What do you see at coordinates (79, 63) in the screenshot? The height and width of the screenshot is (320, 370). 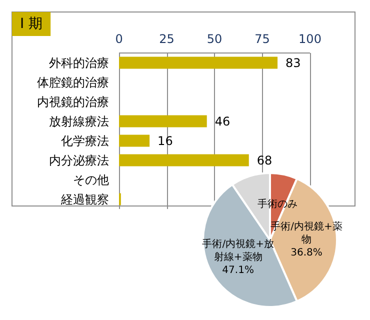 I see `y-tick-label: 外科的治療` at bounding box center [79, 63].